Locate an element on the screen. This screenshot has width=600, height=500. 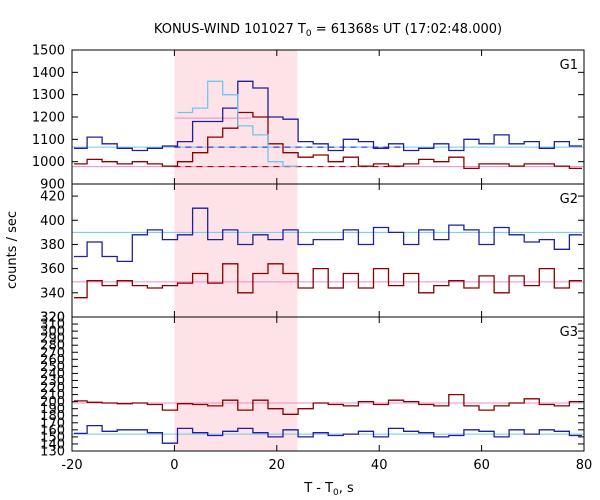
series-g2-red is located at coordinates (328, 281).